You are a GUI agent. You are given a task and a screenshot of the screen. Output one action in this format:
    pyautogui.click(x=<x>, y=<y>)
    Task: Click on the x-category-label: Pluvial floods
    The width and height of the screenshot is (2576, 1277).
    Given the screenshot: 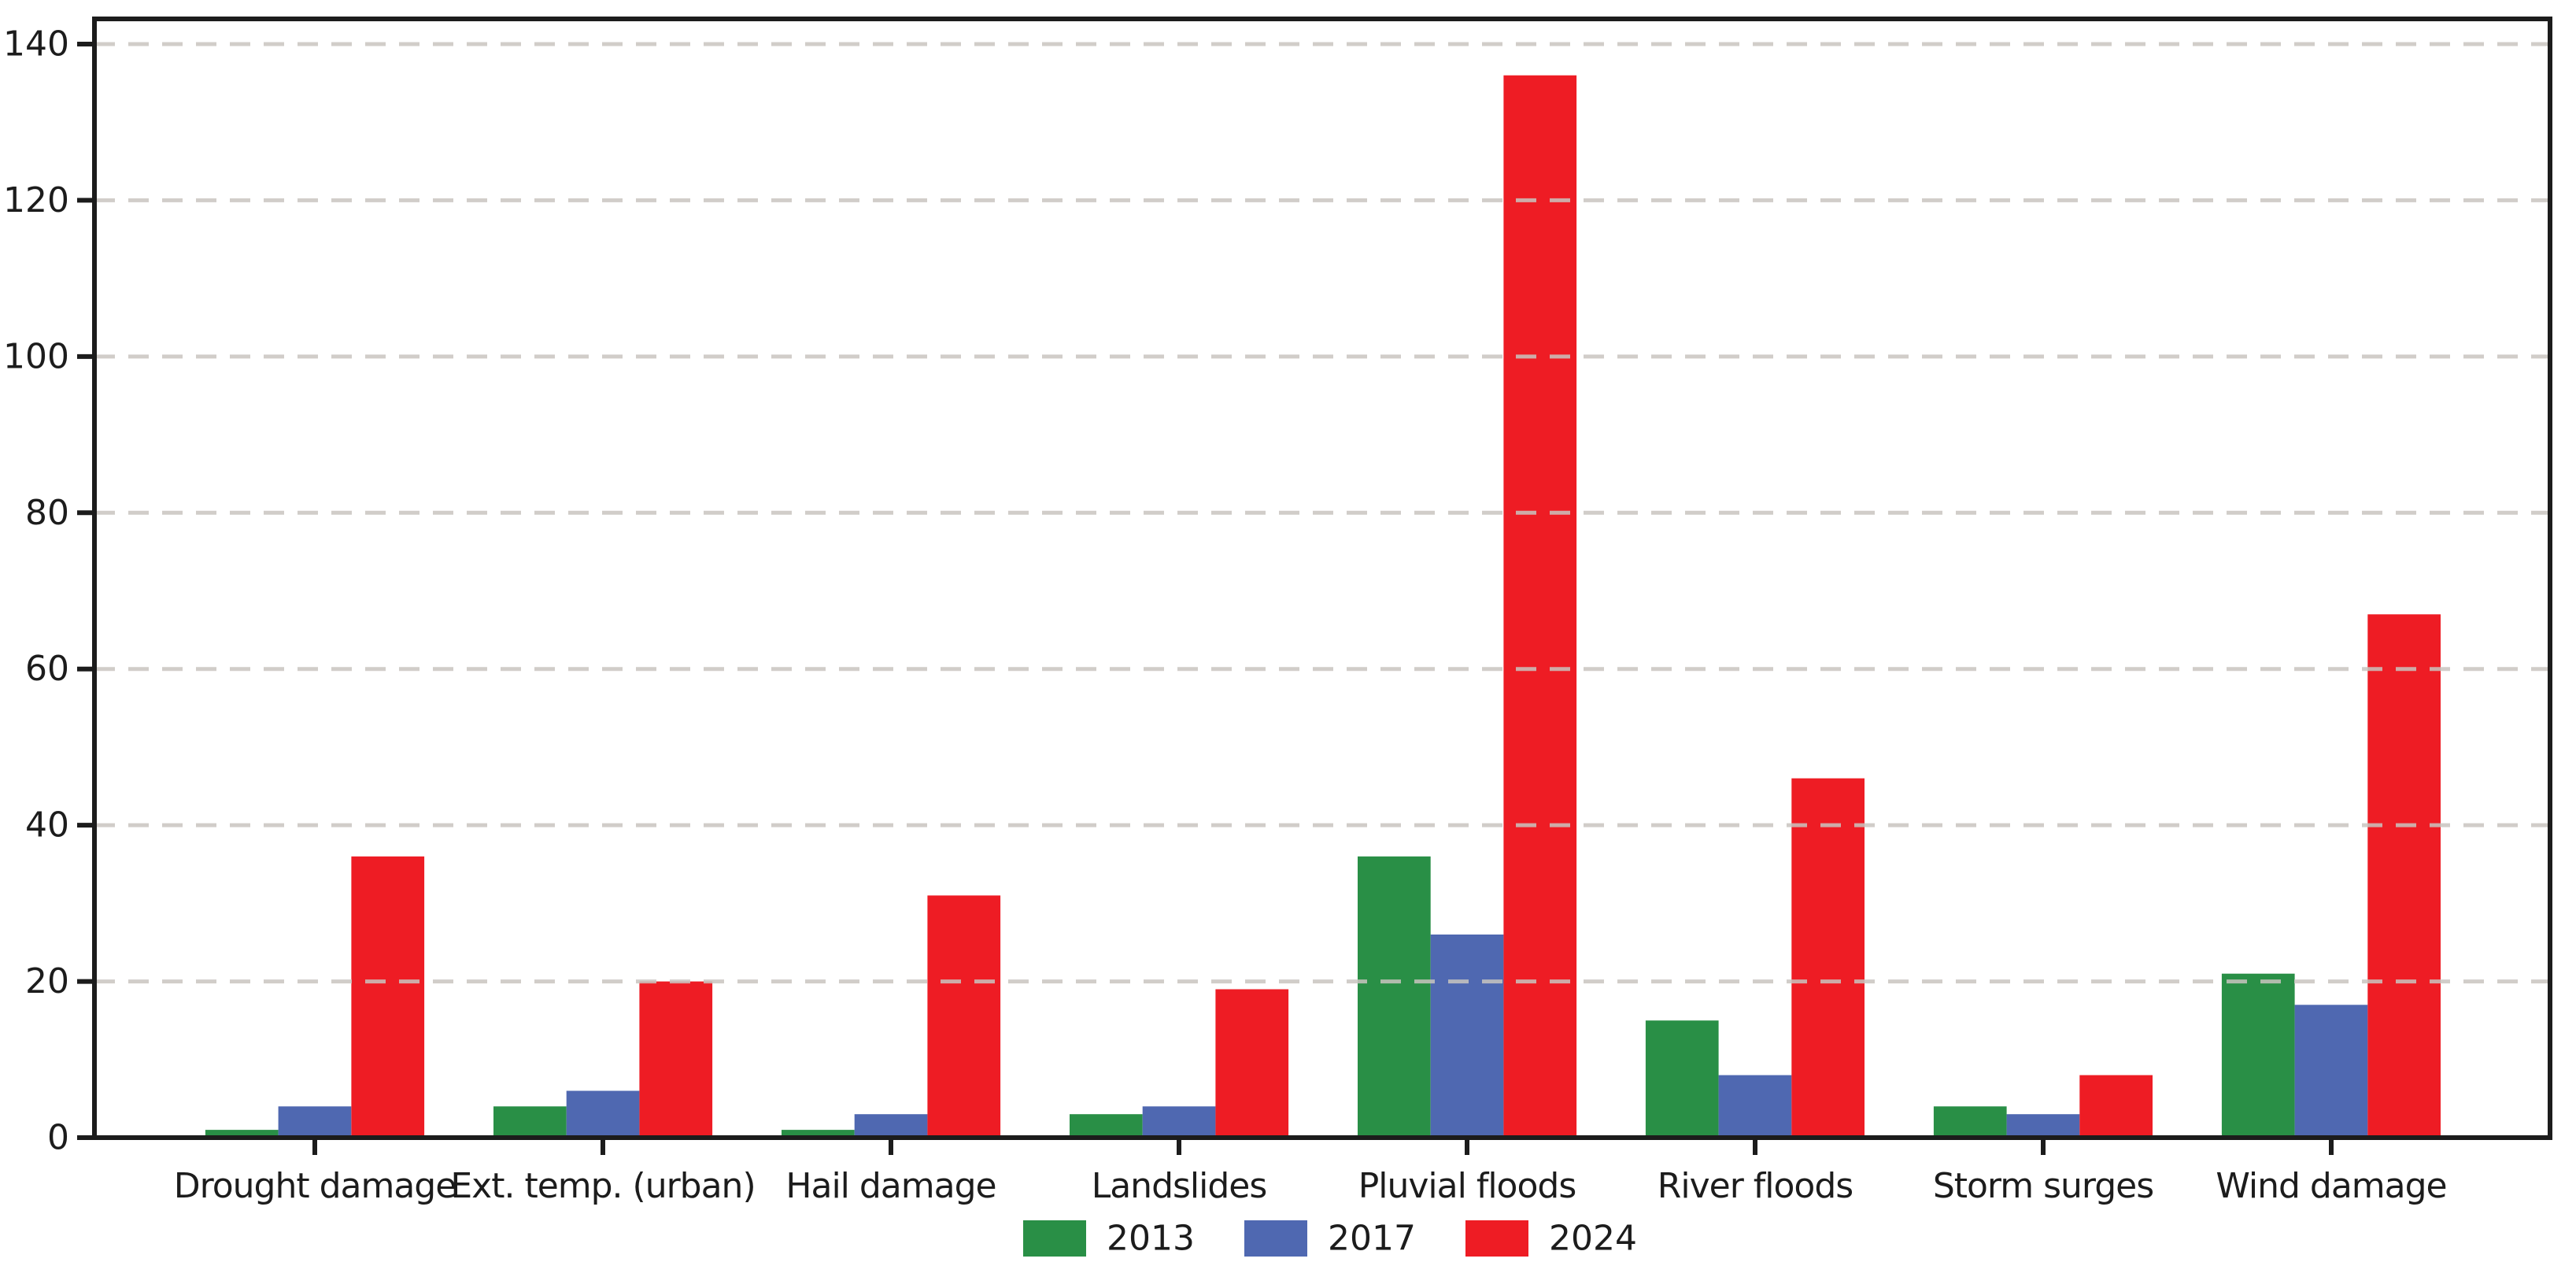 What is the action you would take?
    pyautogui.click(x=1467, y=1186)
    